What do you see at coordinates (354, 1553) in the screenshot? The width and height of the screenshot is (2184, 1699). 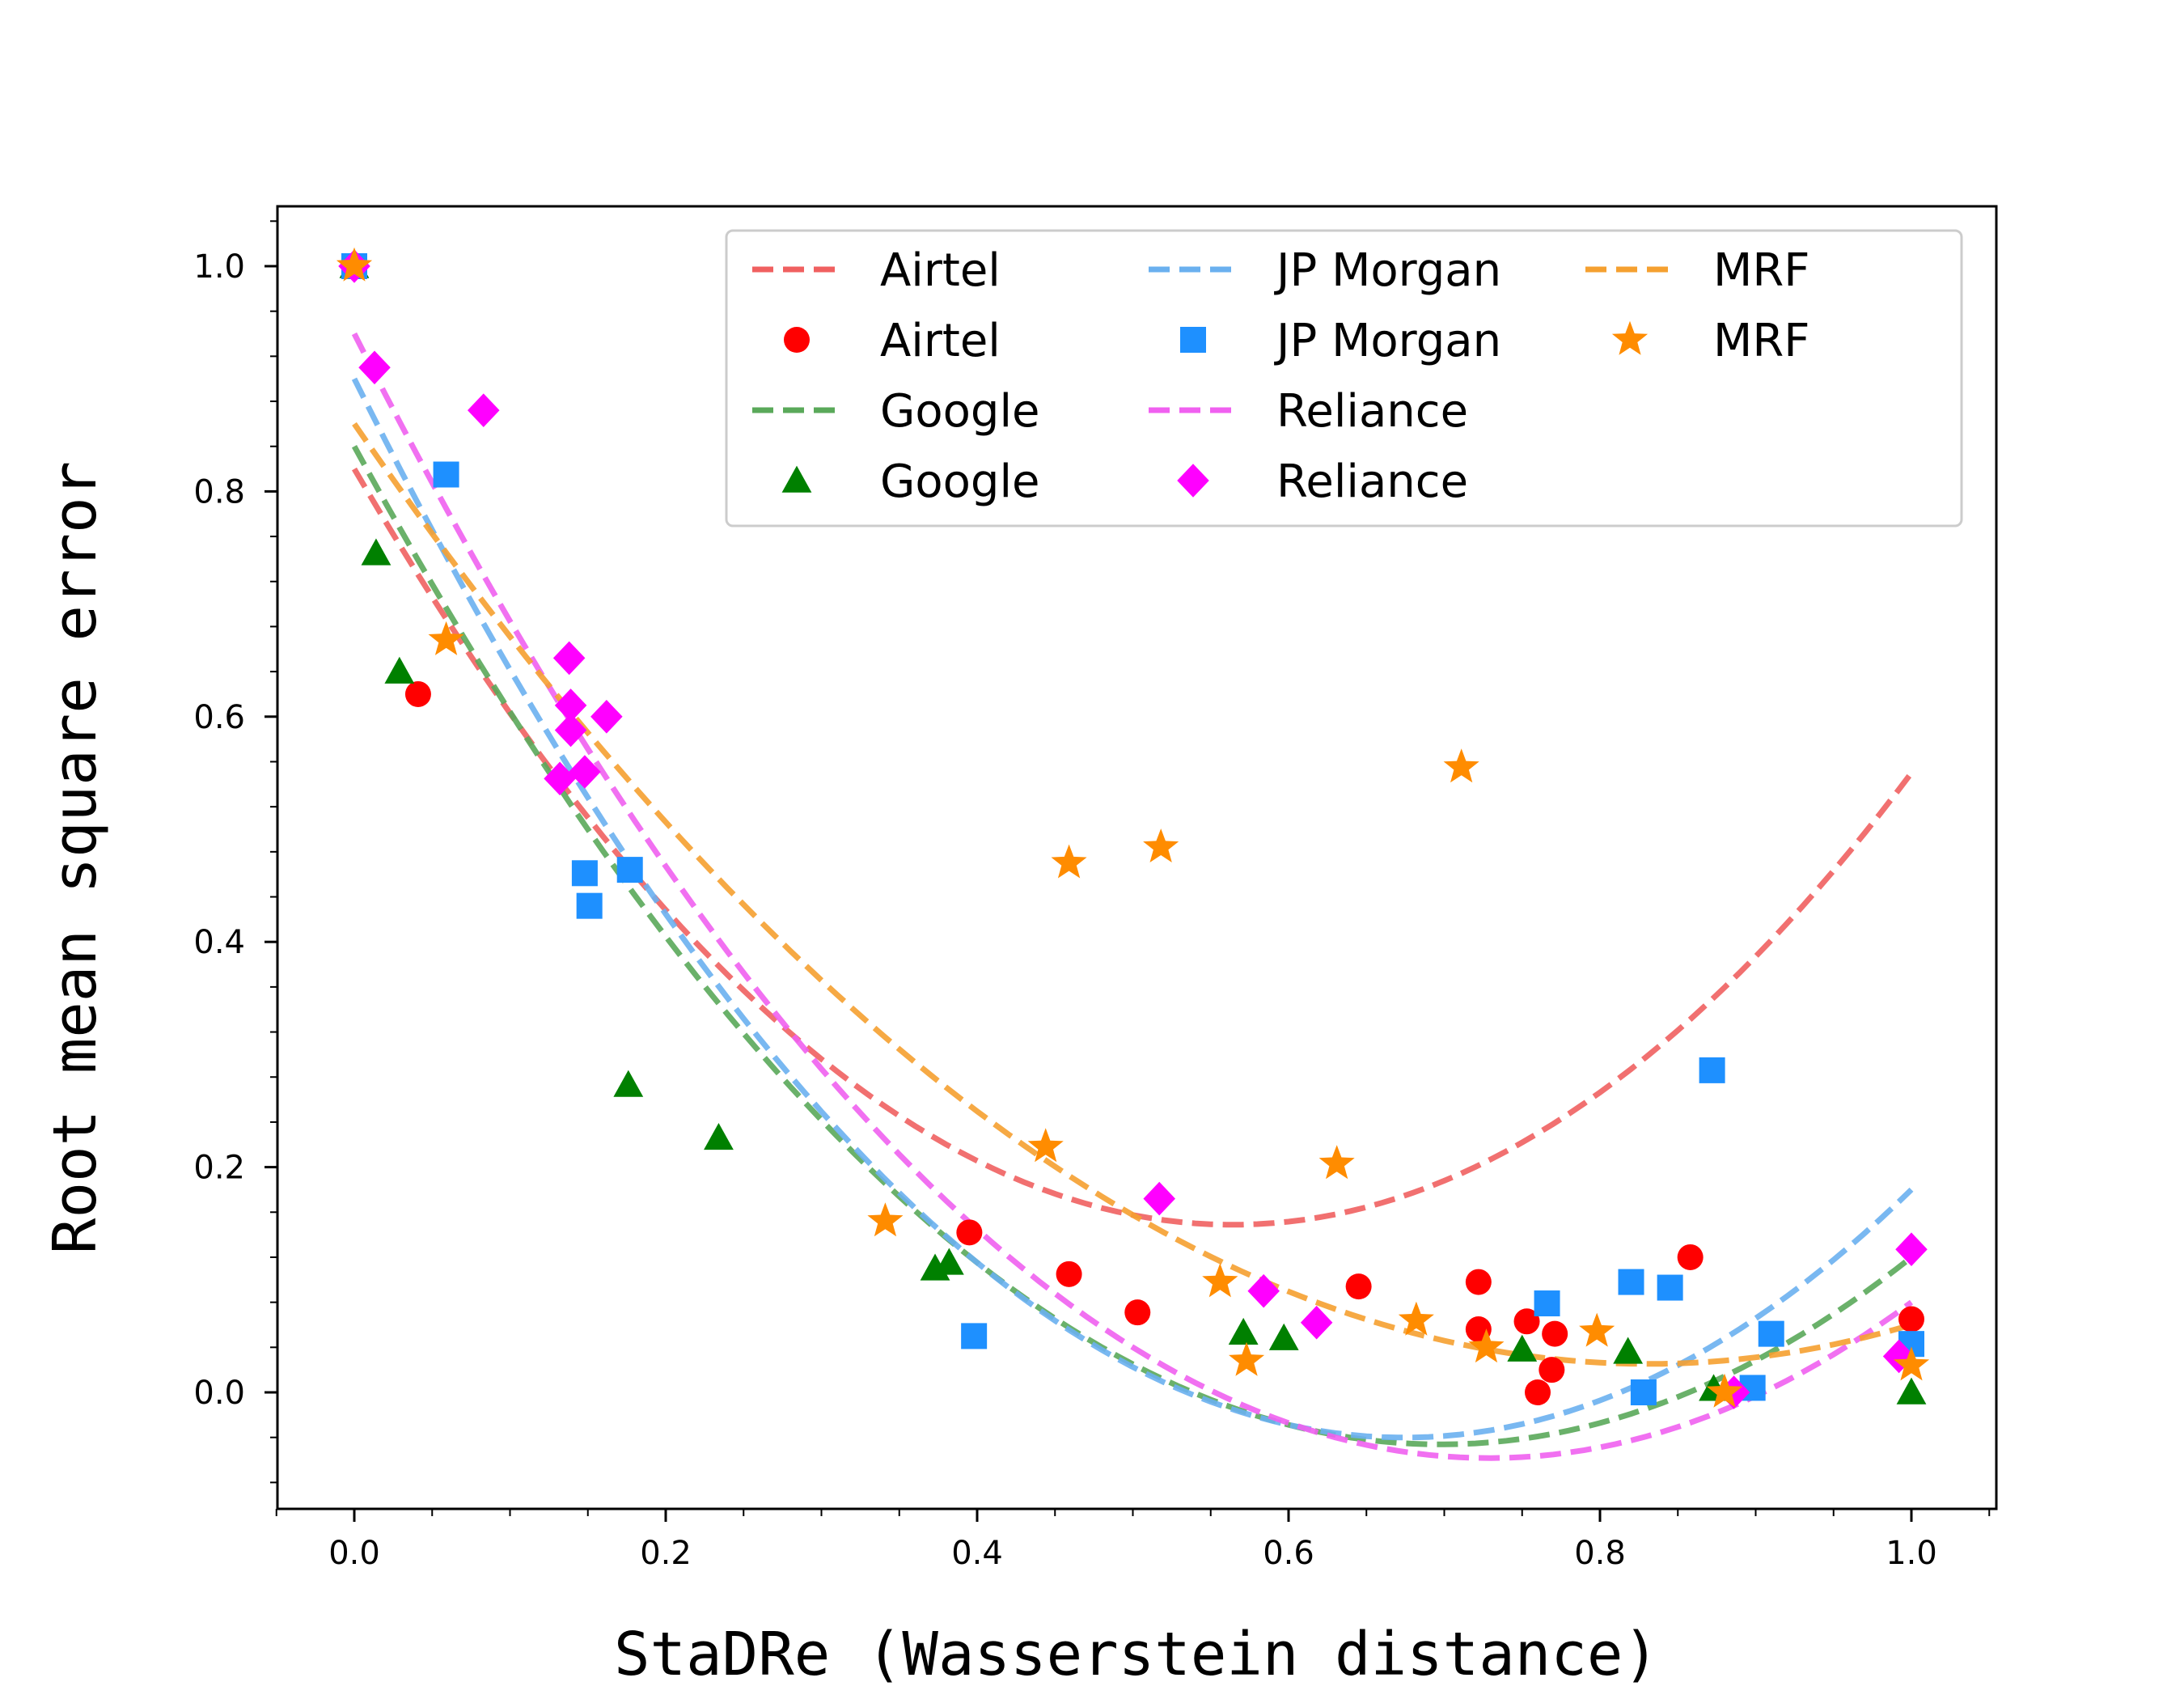 I see `x-tick-label: 0.0` at bounding box center [354, 1553].